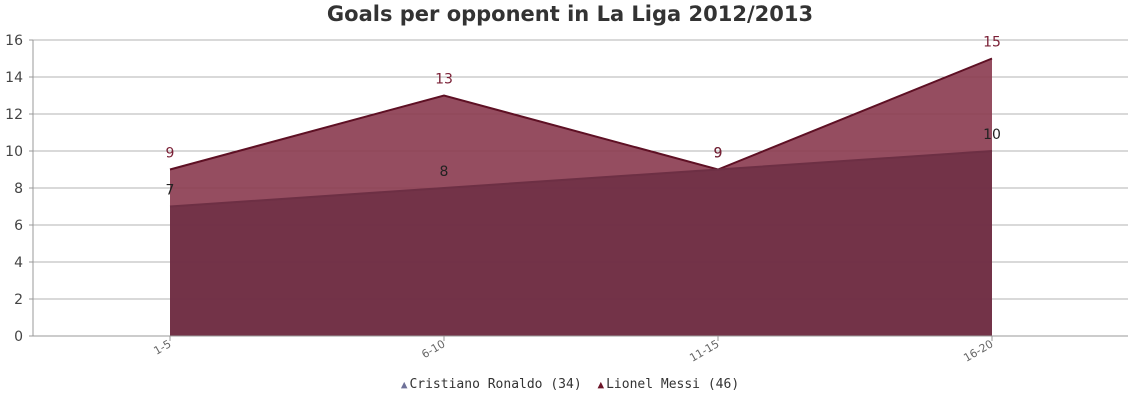  What do you see at coordinates (444, 172) in the screenshot?
I see `data-label: 8` at bounding box center [444, 172].